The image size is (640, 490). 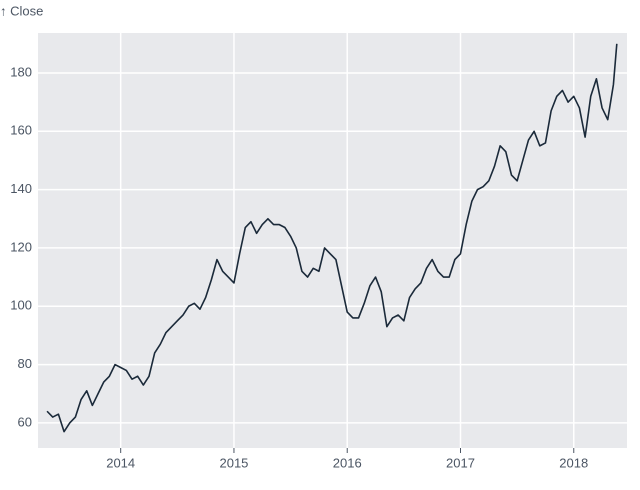 What do you see at coordinates (21, 246) in the screenshot?
I see `y-tick-label: 120` at bounding box center [21, 246].